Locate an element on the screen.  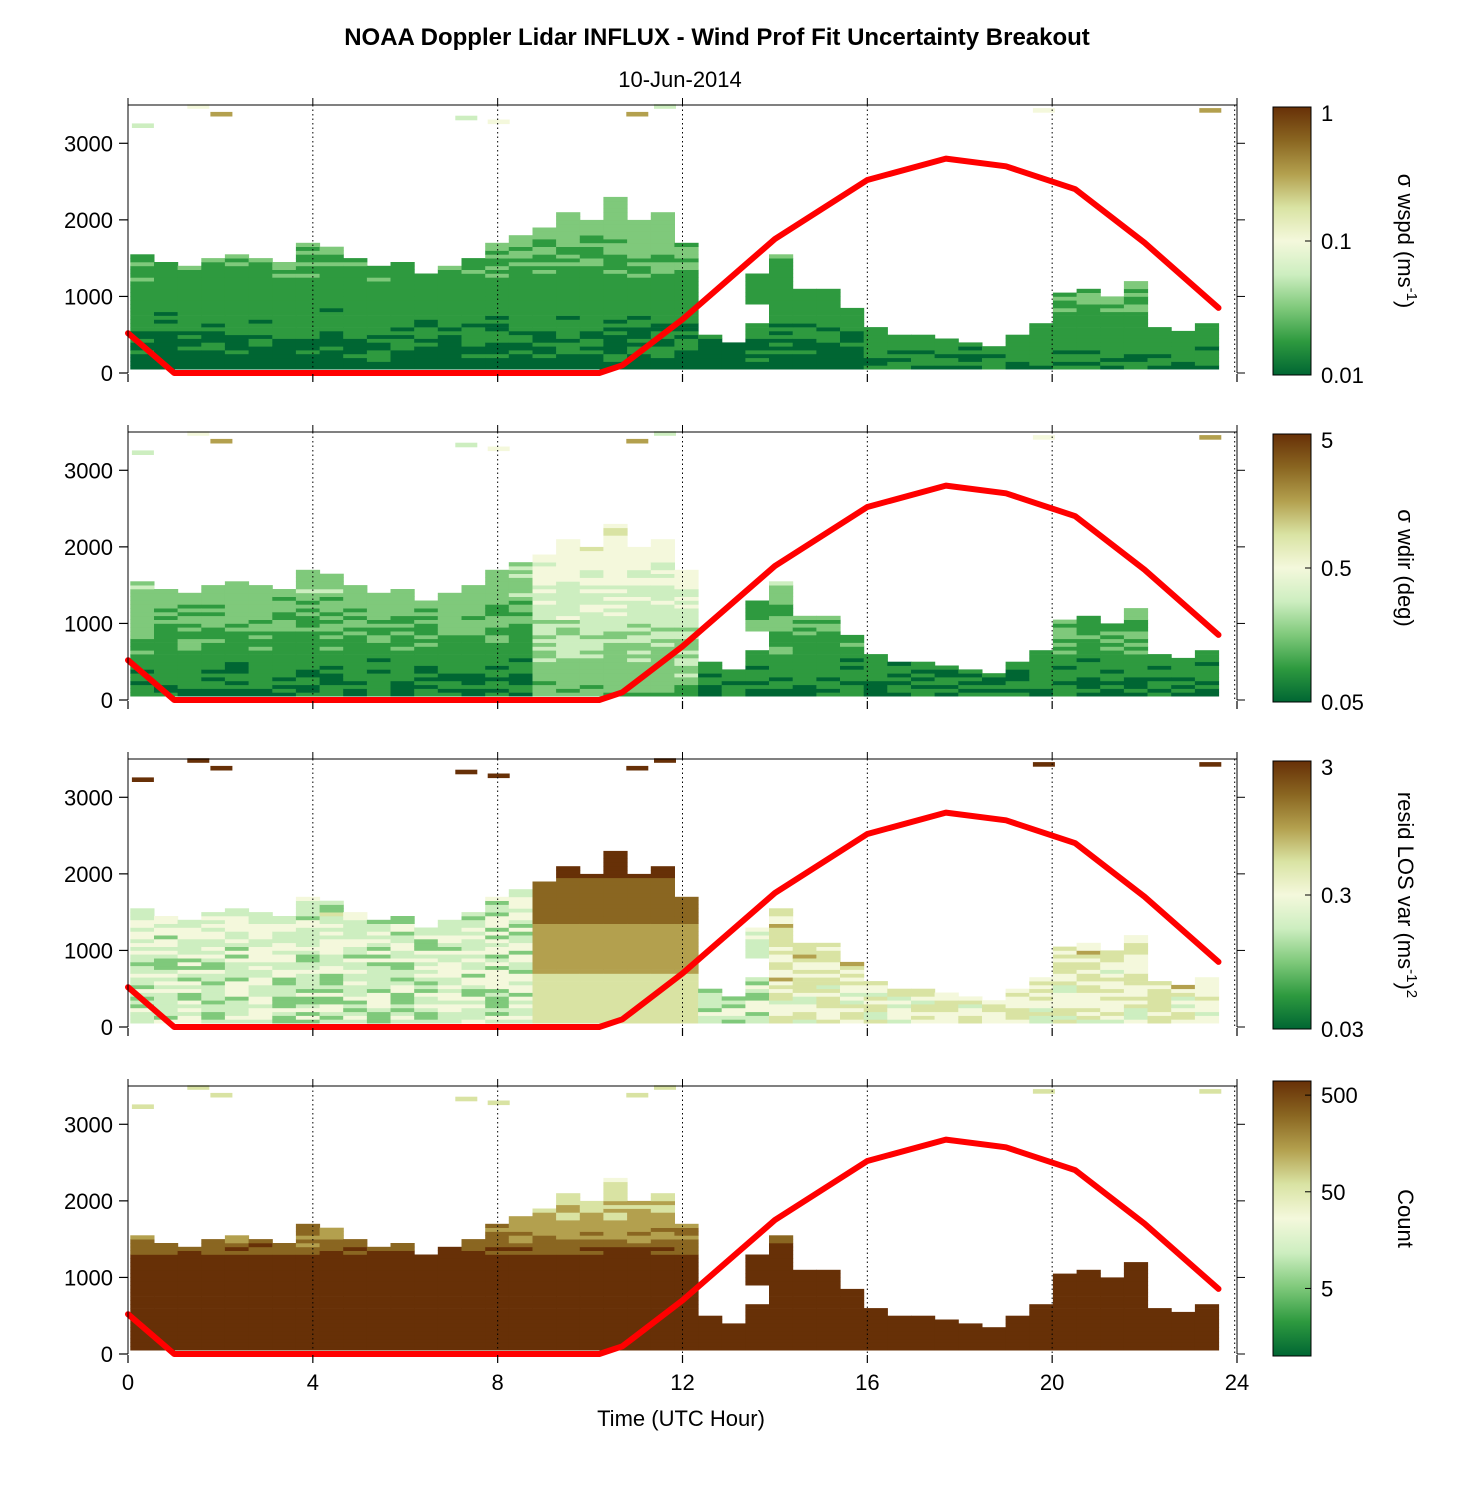
colorbar-label: Count is located at coordinates (1405, 1218).